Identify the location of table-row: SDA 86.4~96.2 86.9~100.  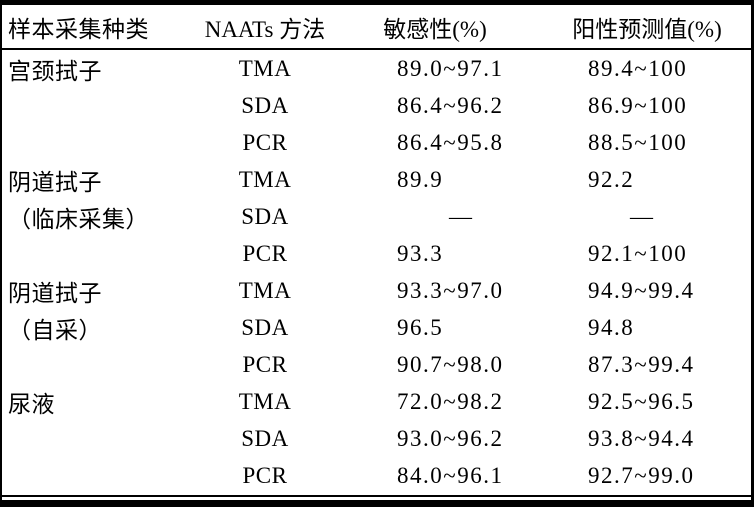
(377, 105).